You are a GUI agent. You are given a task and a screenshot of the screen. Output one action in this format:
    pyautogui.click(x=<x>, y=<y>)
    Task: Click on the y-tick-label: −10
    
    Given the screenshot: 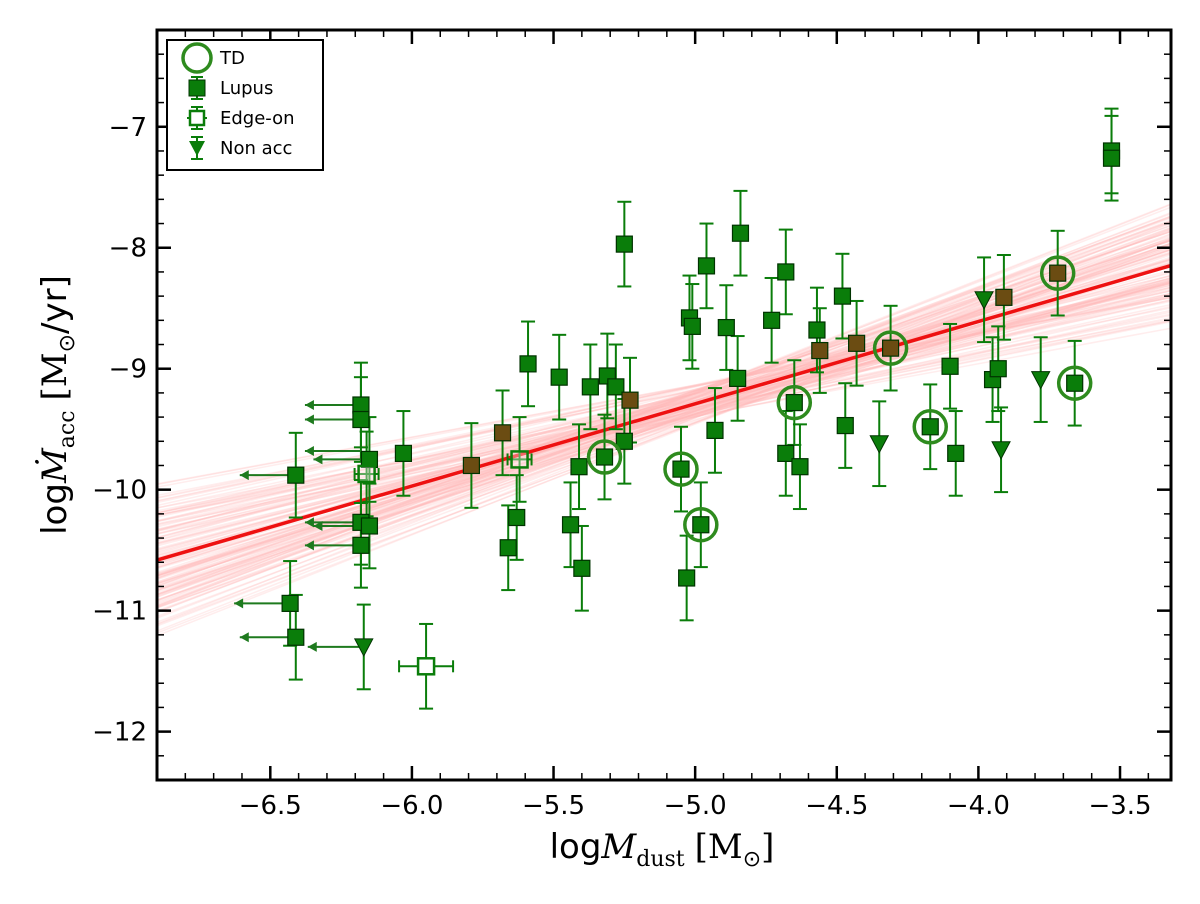 What is the action you would take?
    pyautogui.click(x=119, y=491)
    